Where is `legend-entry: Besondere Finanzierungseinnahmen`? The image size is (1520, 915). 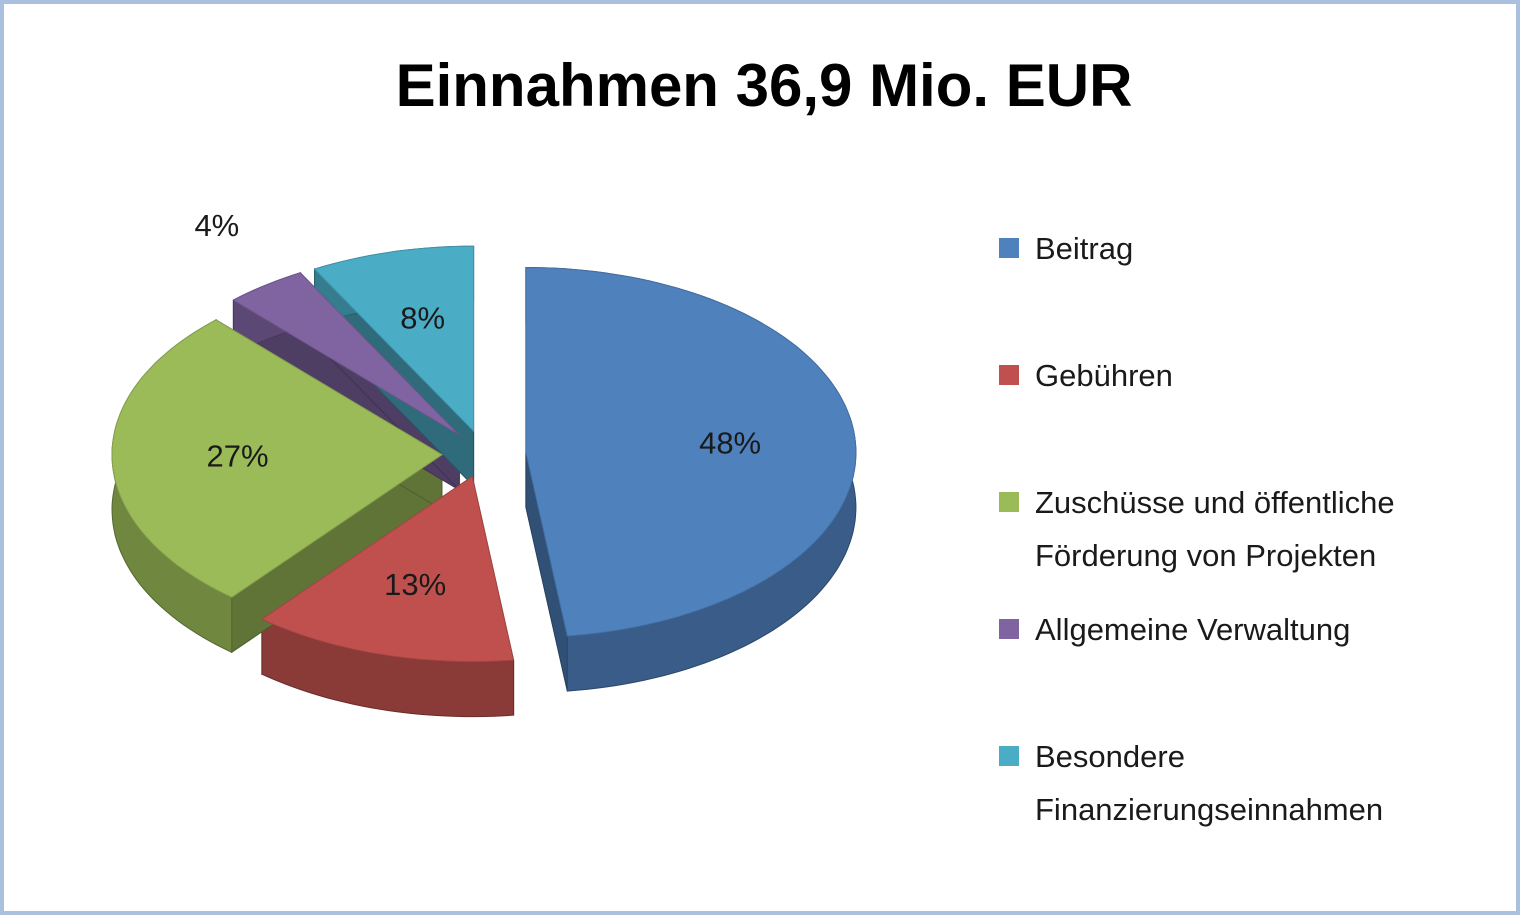 legend-entry: Besondere Finanzierungseinnahmen is located at coordinates (1239, 793).